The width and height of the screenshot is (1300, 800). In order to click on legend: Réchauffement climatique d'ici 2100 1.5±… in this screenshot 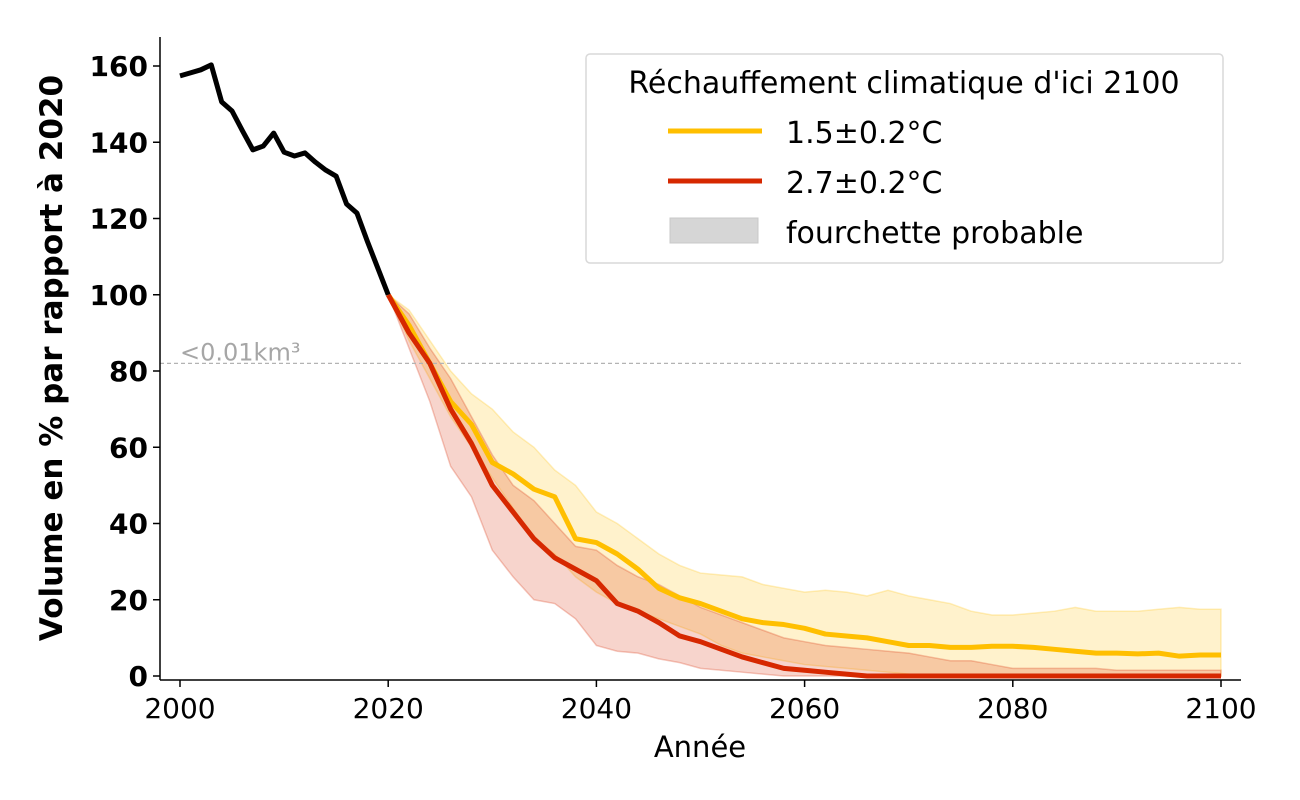, I will do `click(904, 158)`.